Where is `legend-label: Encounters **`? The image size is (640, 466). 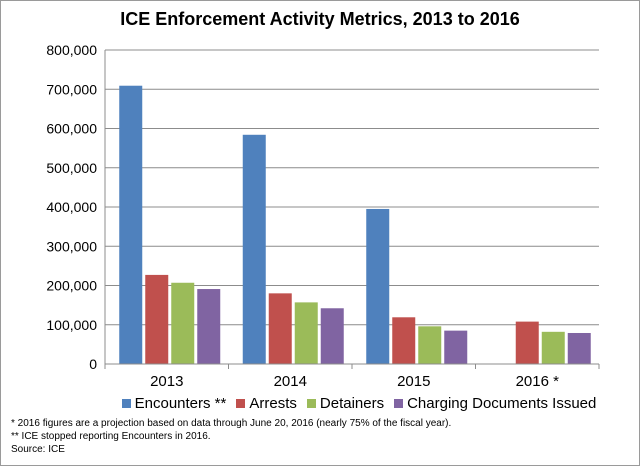 legend-label: Encounters ** is located at coordinates (180, 403).